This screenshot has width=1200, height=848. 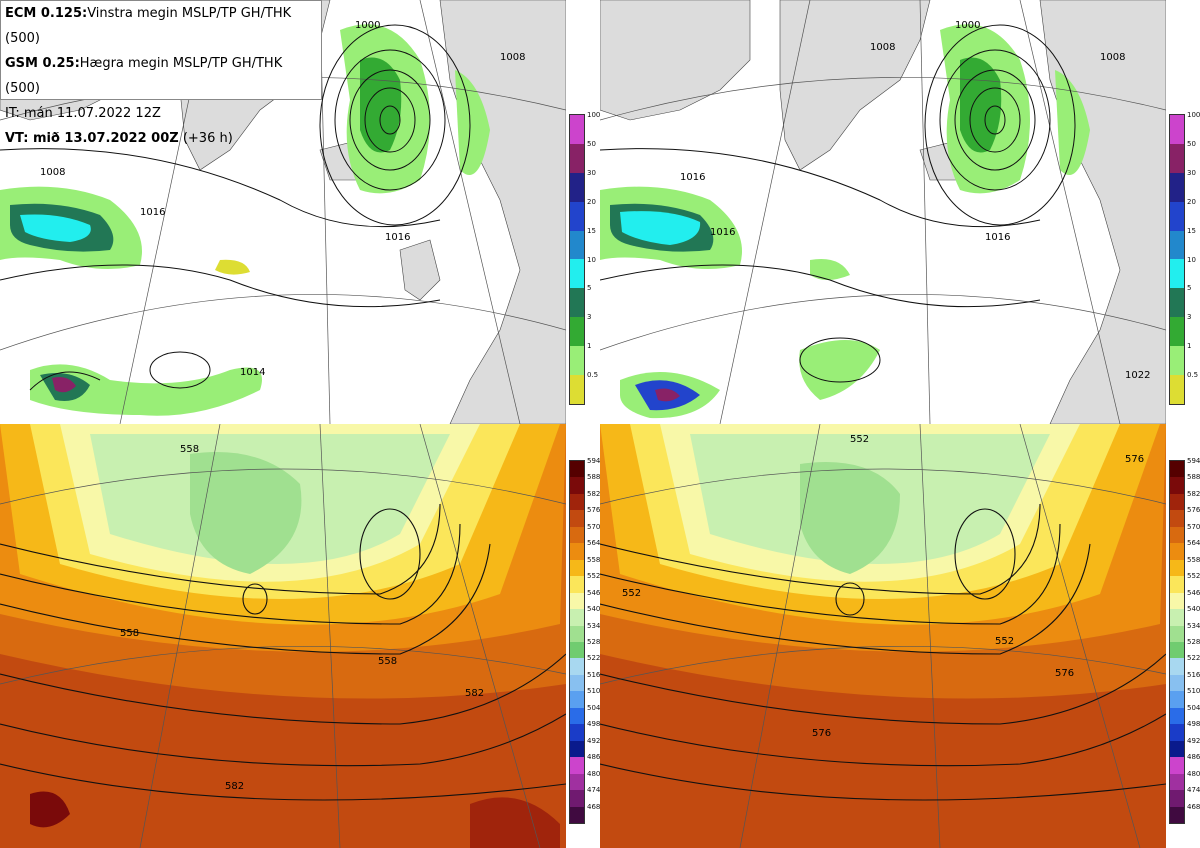 I want to click on colorbar-label: 594, so click(x=594, y=461).